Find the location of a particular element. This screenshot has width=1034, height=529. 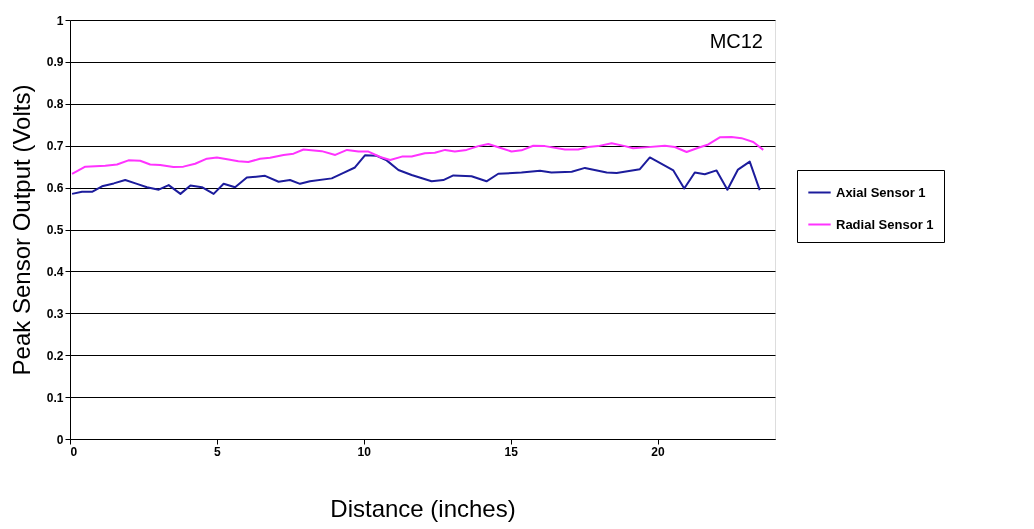

x-tick-label: 10 is located at coordinates (364, 451).